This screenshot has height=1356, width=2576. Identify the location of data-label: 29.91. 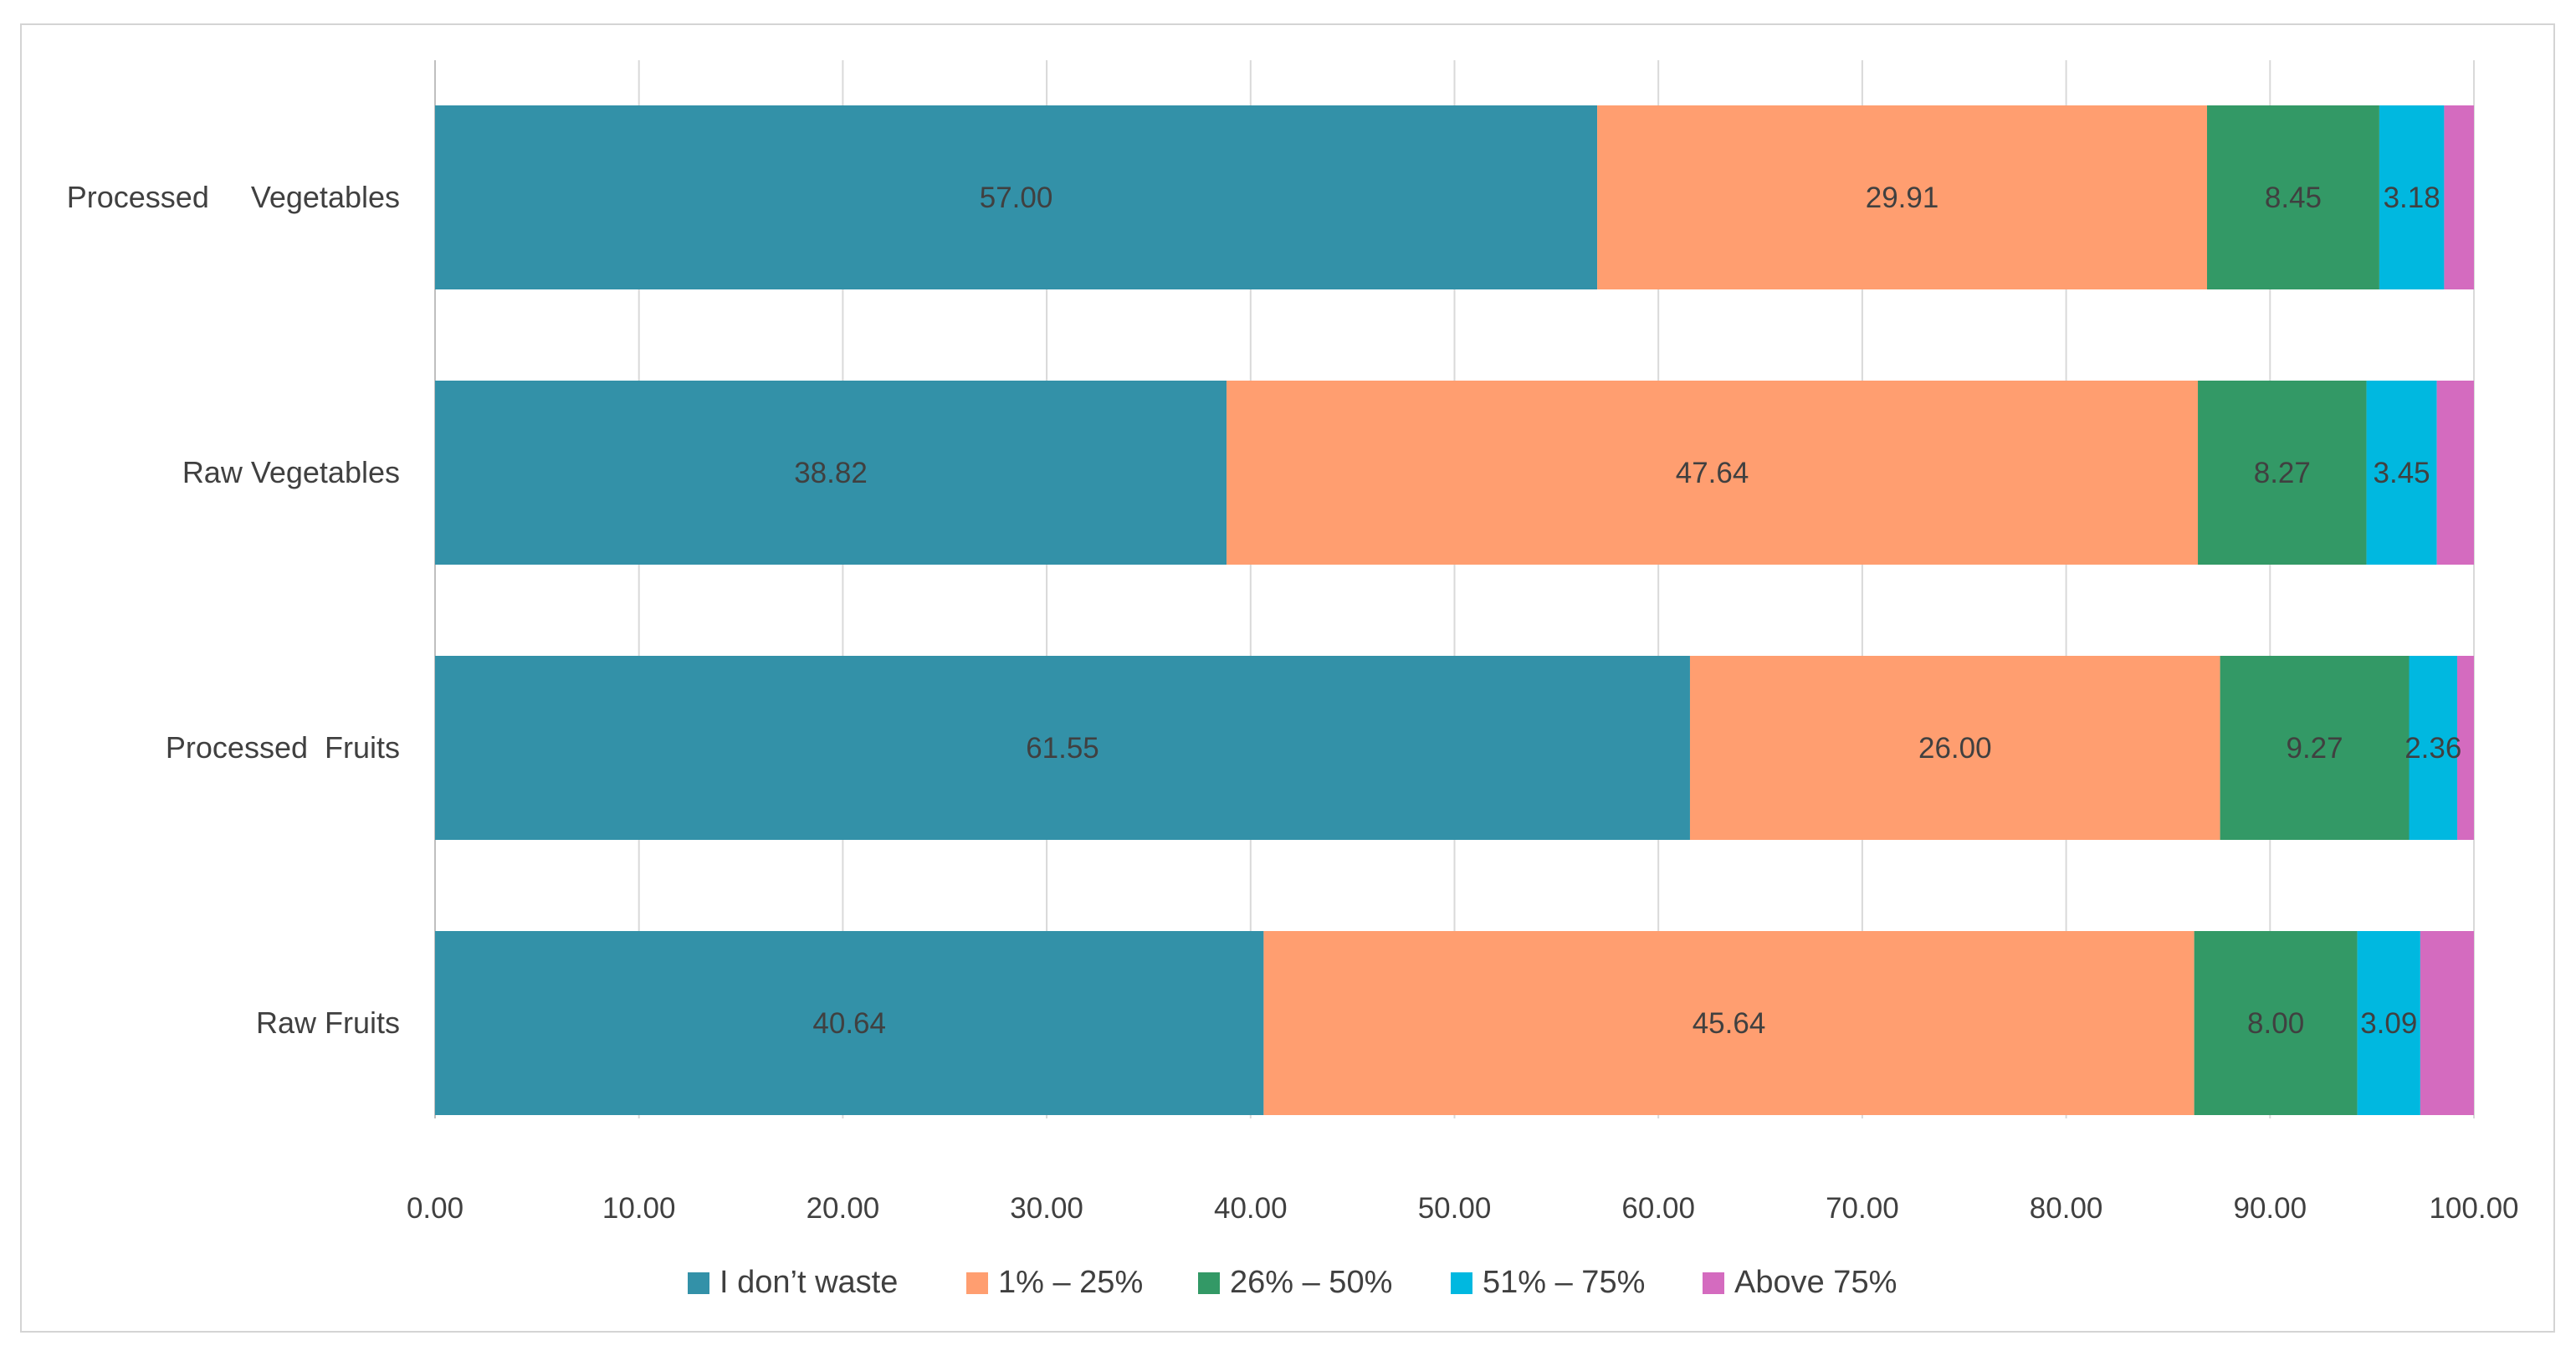
(1903, 198).